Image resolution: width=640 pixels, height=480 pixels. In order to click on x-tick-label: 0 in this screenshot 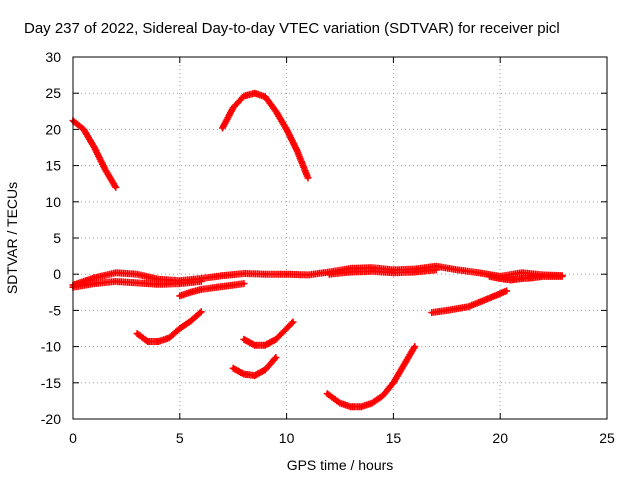, I will do `click(73, 438)`.